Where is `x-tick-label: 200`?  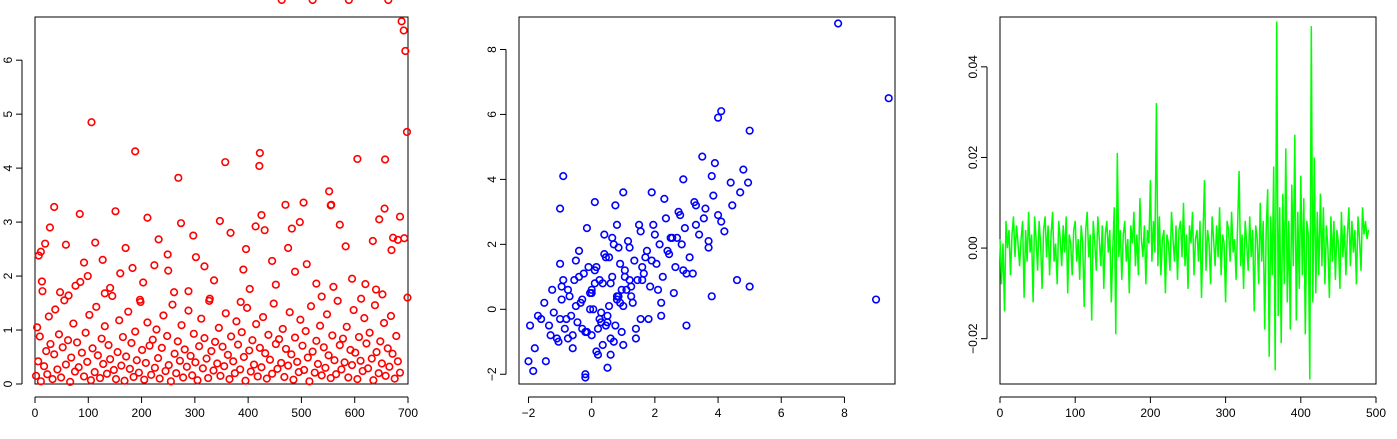
x-tick-label: 200 is located at coordinates (1150, 413).